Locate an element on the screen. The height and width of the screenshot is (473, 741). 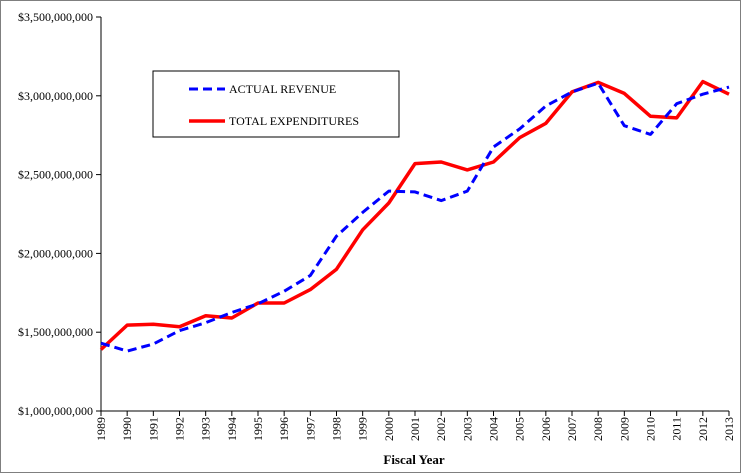
x-tick-label: 2002 is located at coordinates (441, 429).